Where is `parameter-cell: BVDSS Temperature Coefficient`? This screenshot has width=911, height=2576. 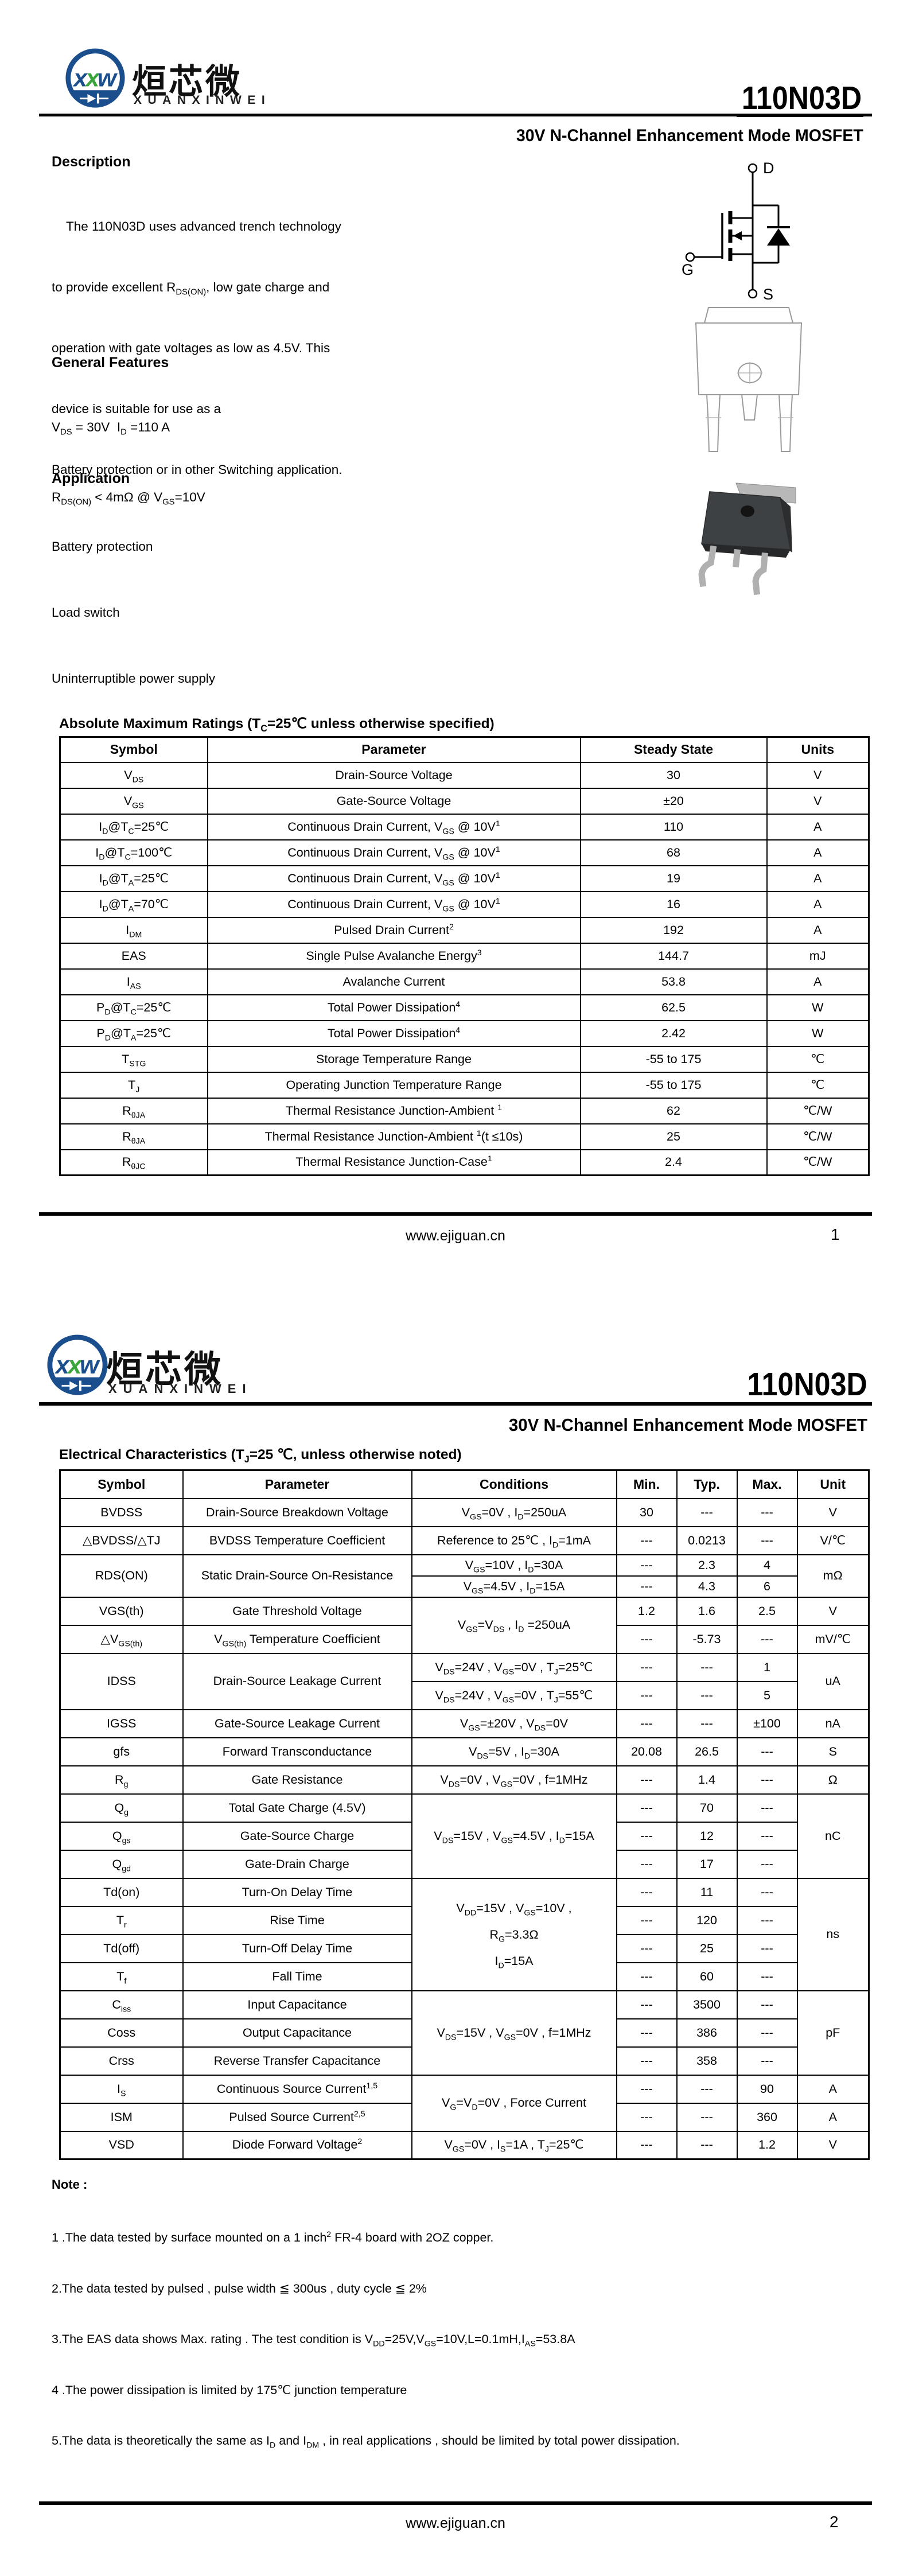 parameter-cell: BVDSS Temperature Coefficient is located at coordinates (297, 1540).